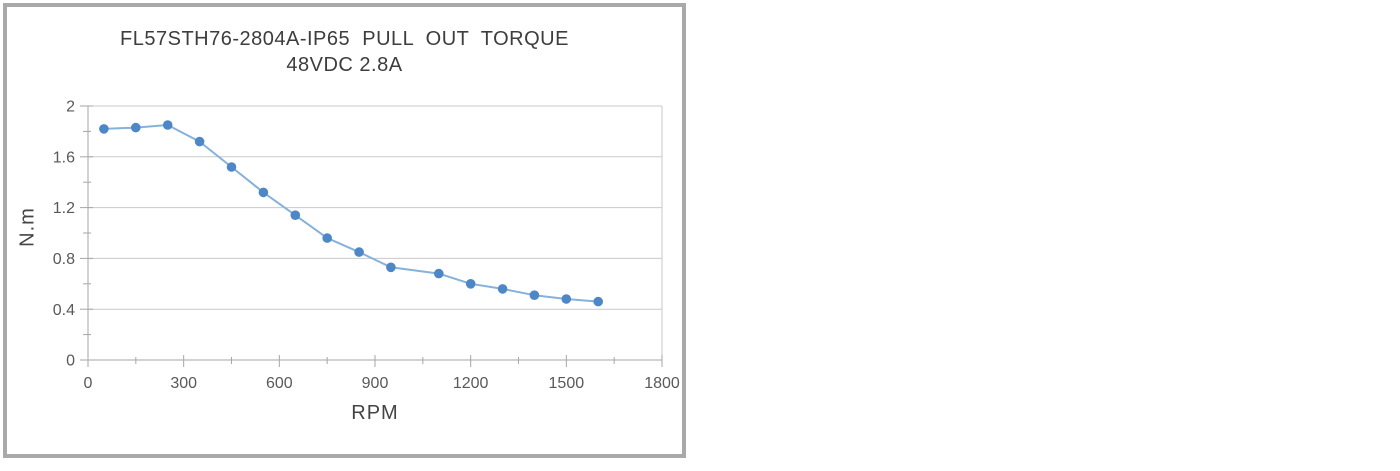 Image resolution: width=1400 pixels, height=471 pixels. I want to click on x-tick-label: 900, so click(375, 383).